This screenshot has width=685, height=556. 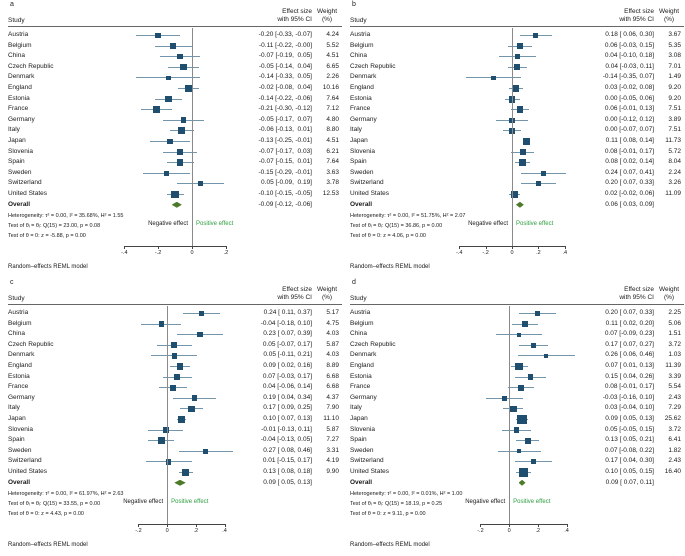 What do you see at coordinates (175, 246) in the screenshot?
I see `axis-line` at bounding box center [175, 246].